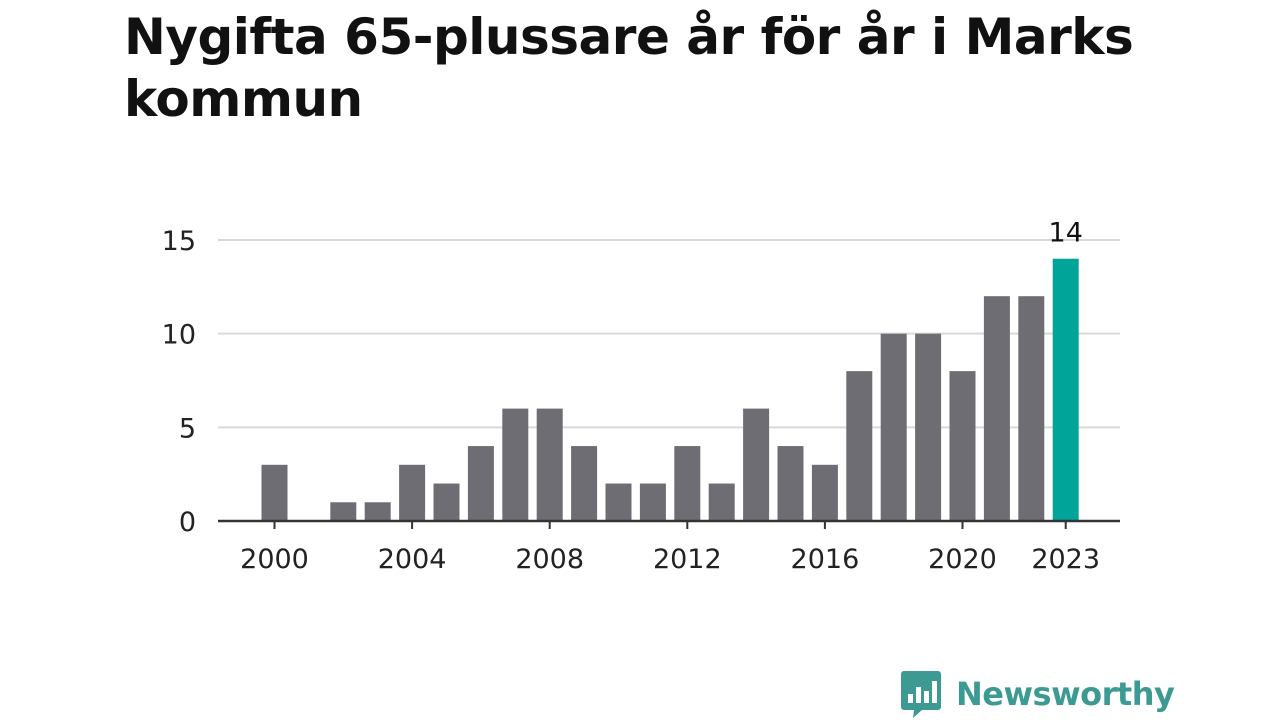 This screenshot has height=720, width=1280. Describe the element at coordinates (825, 559) in the screenshot. I see `x-tick-label: 2016` at that location.